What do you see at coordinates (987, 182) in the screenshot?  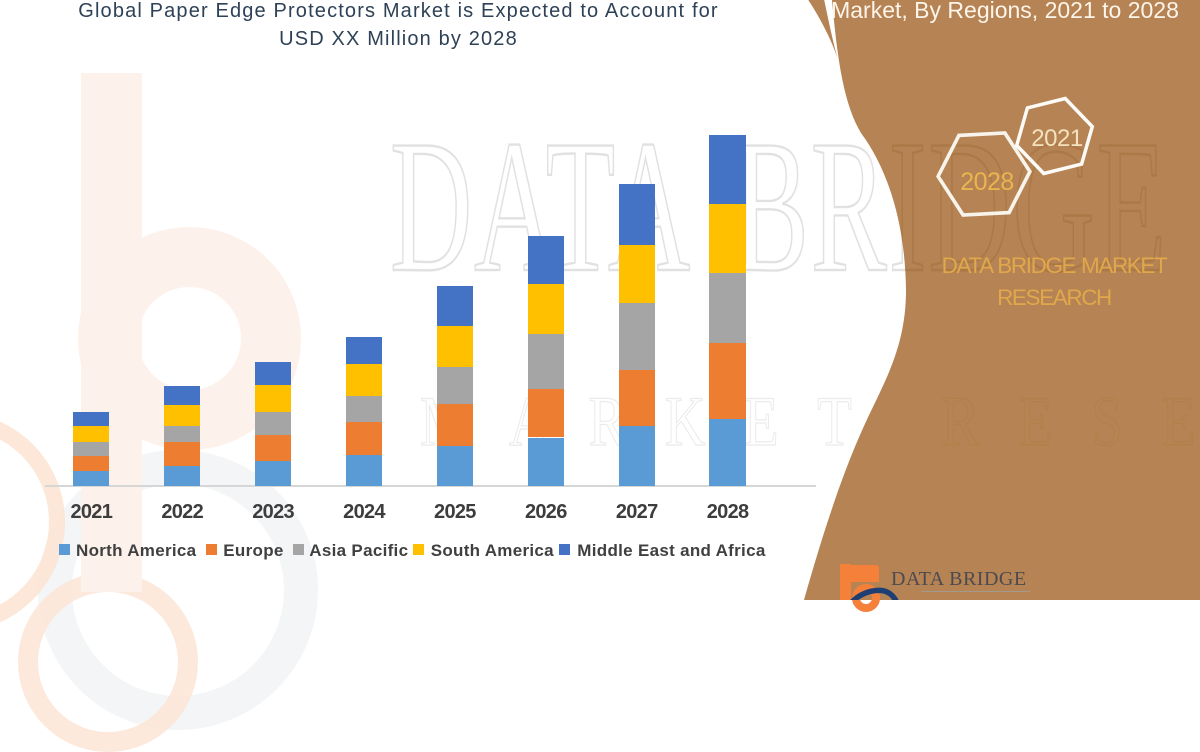 I see `svg-text: 2028` at bounding box center [987, 182].